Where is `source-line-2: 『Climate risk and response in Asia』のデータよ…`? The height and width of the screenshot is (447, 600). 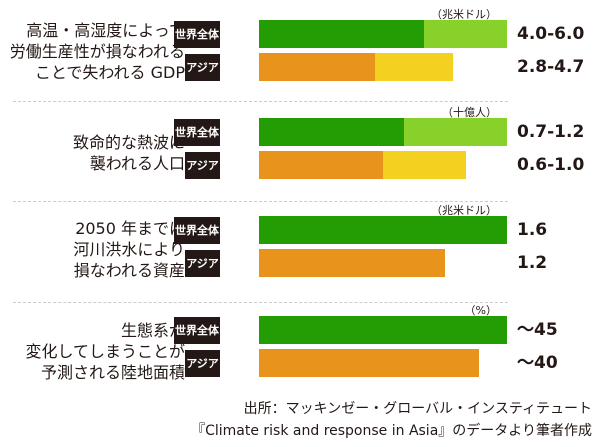 source-line-2: 『Climate risk and response in Asia』のデータよ… is located at coordinates (391, 431).